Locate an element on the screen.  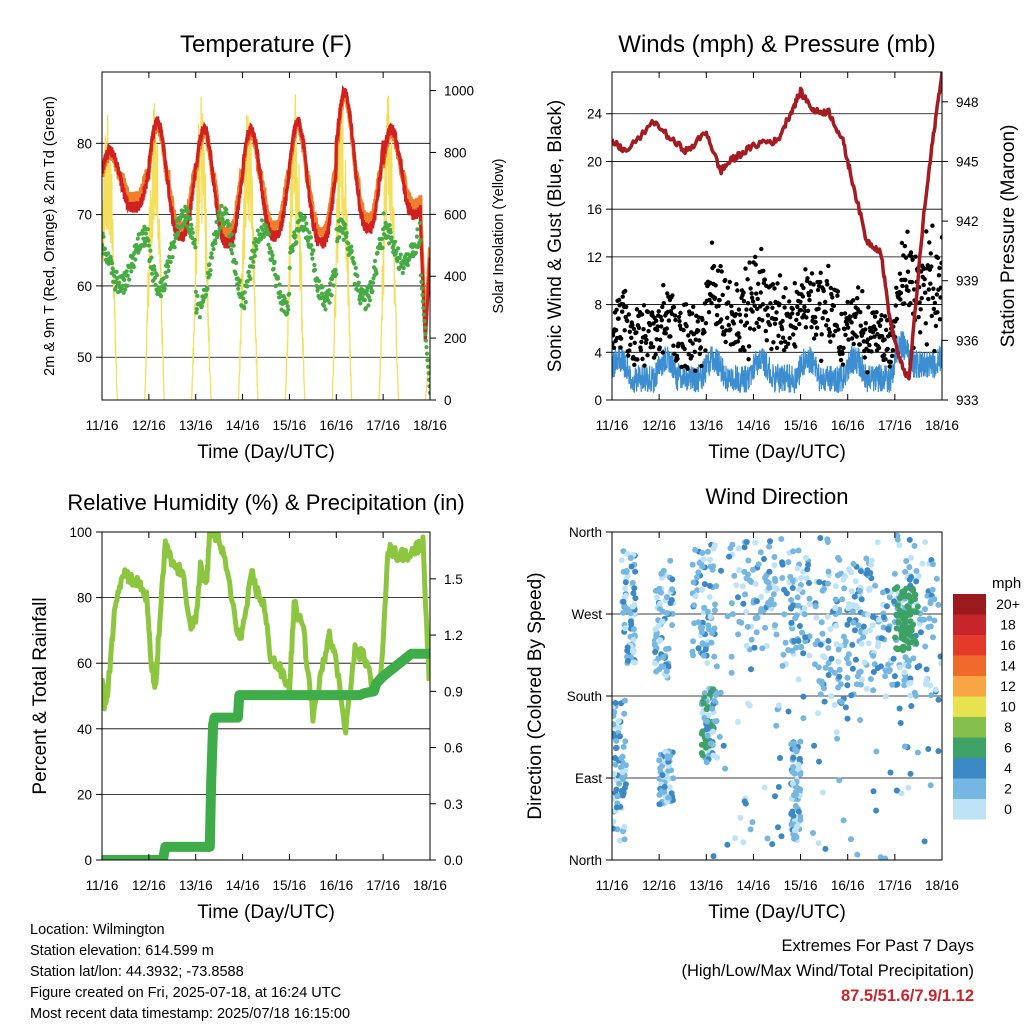
wind-pressure-series is located at coordinates (777, 233).